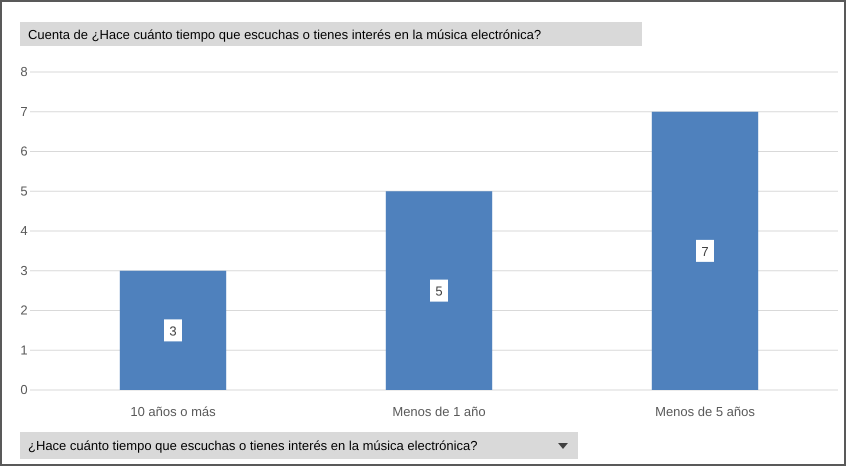  What do you see at coordinates (24, 389) in the screenshot?
I see `y-tick-label: 0` at bounding box center [24, 389].